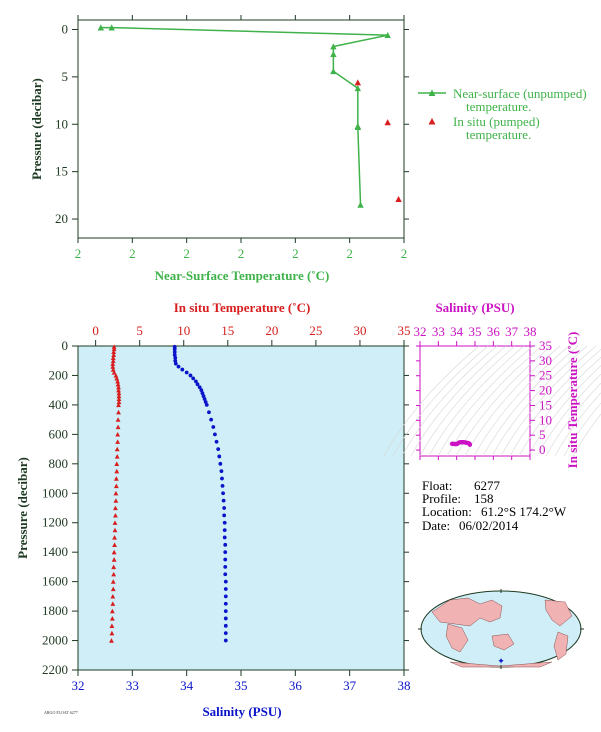 The height and width of the screenshot is (732, 601). What do you see at coordinates (447, 511) in the screenshot?
I see `location-label: Location:` at bounding box center [447, 511].